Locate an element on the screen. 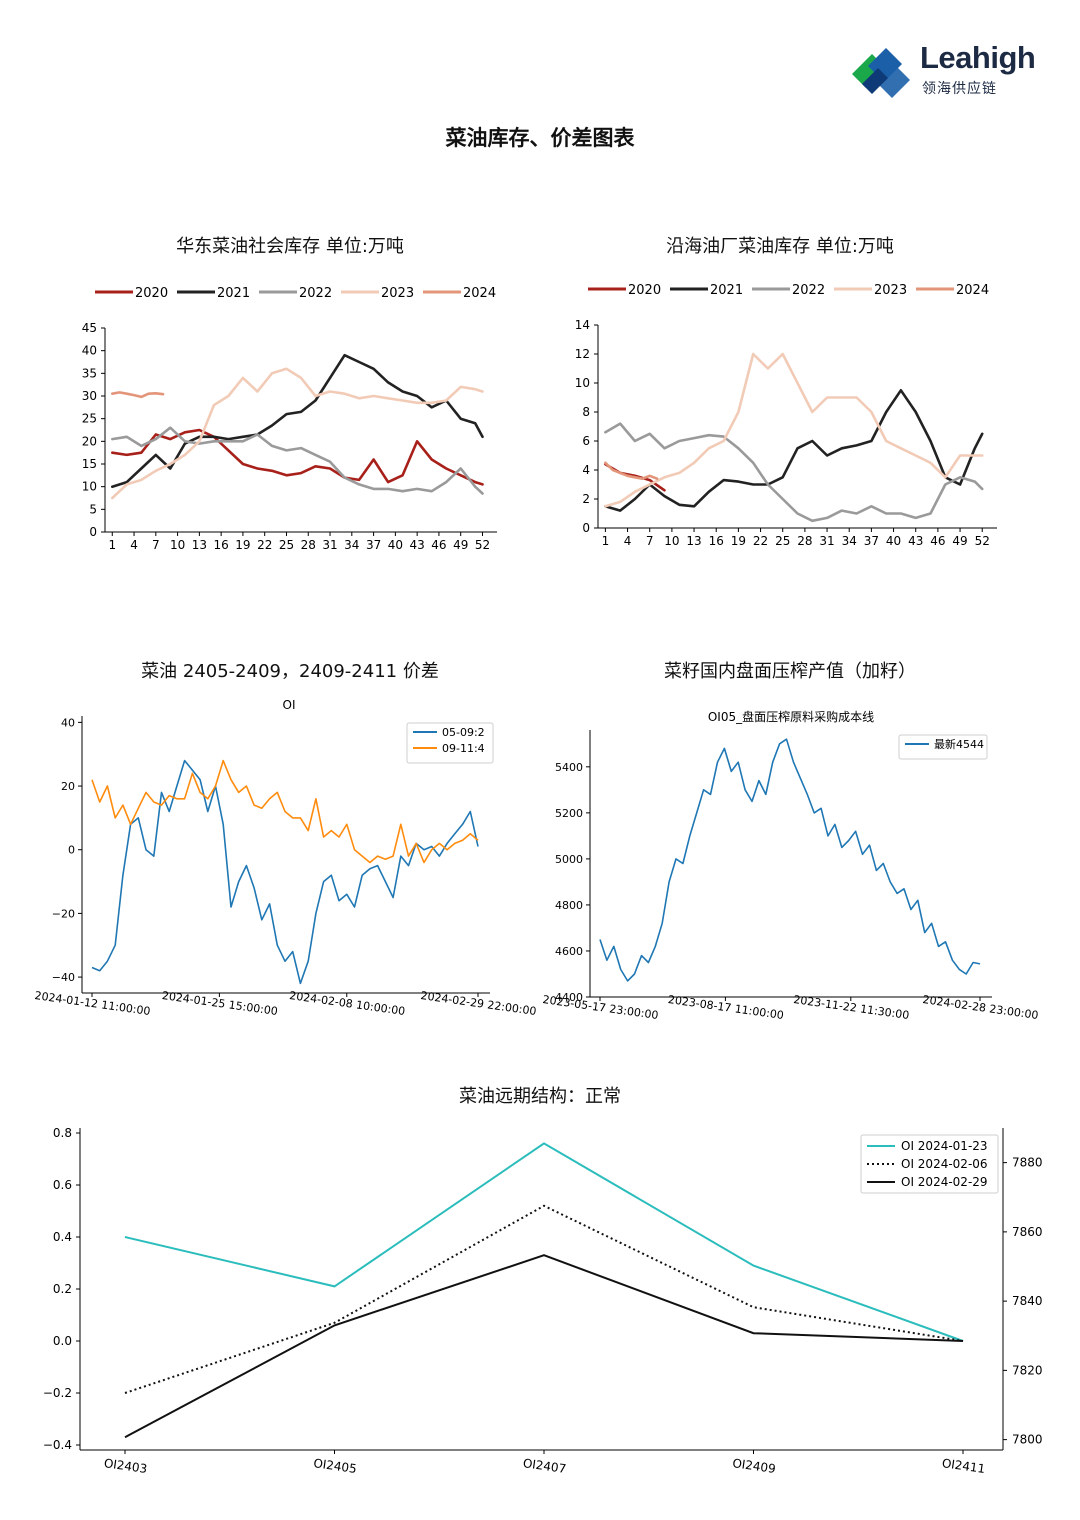 The width and height of the screenshot is (1080, 1520). coastal-x-tick-label: 19 is located at coordinates (738, 541).